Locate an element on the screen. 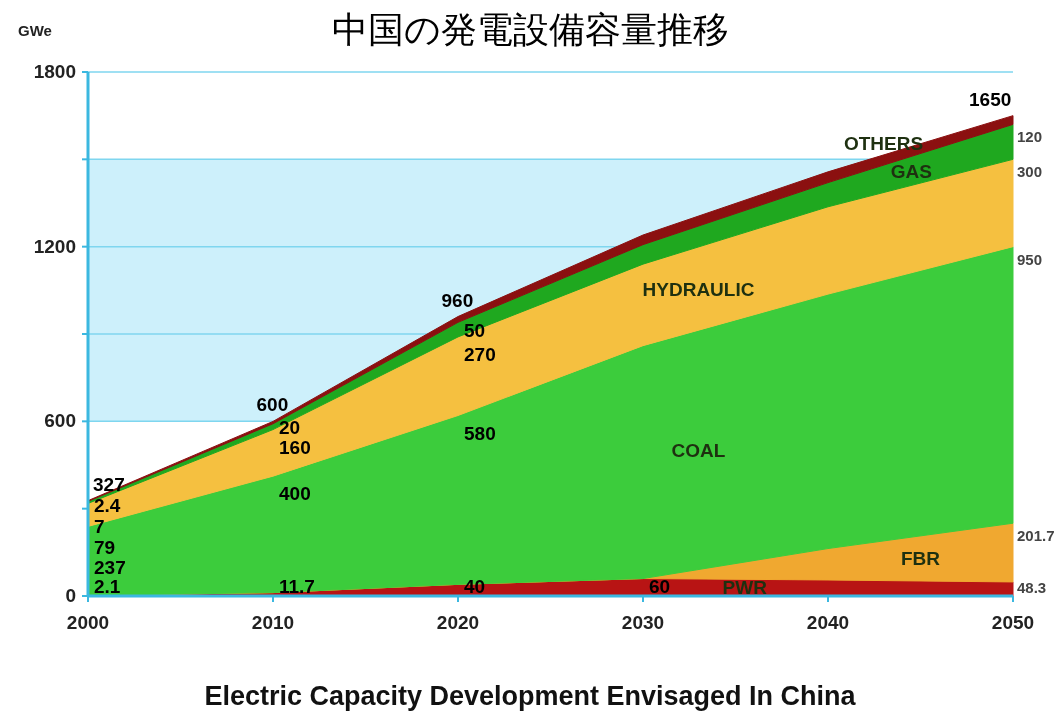 The width and height of the screenshot is (1061, 722). data-label: 48.3 is located at coordinates (1032, 587).